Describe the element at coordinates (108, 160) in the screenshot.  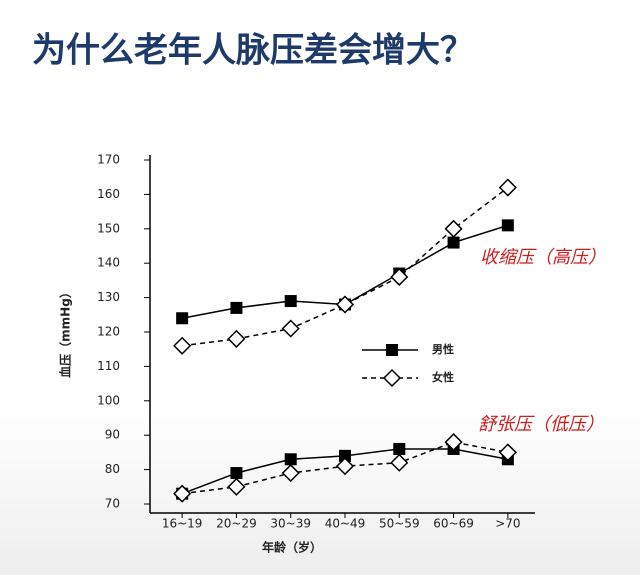
I see `y-tick-label: 170` at that location.